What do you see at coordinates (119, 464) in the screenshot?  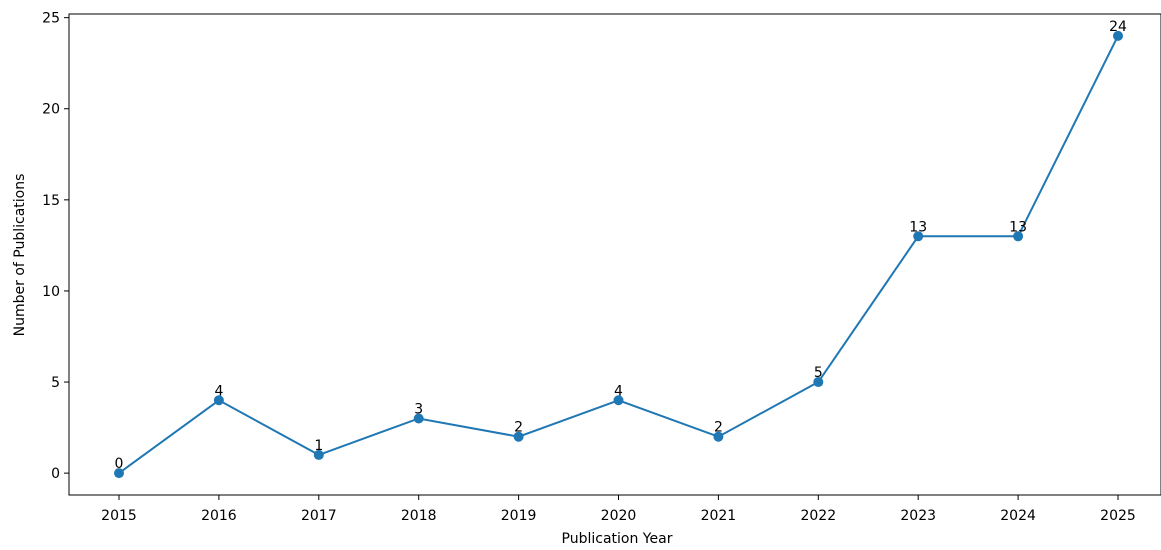 I see `data-label: 0` at bounding box center [119, 464].